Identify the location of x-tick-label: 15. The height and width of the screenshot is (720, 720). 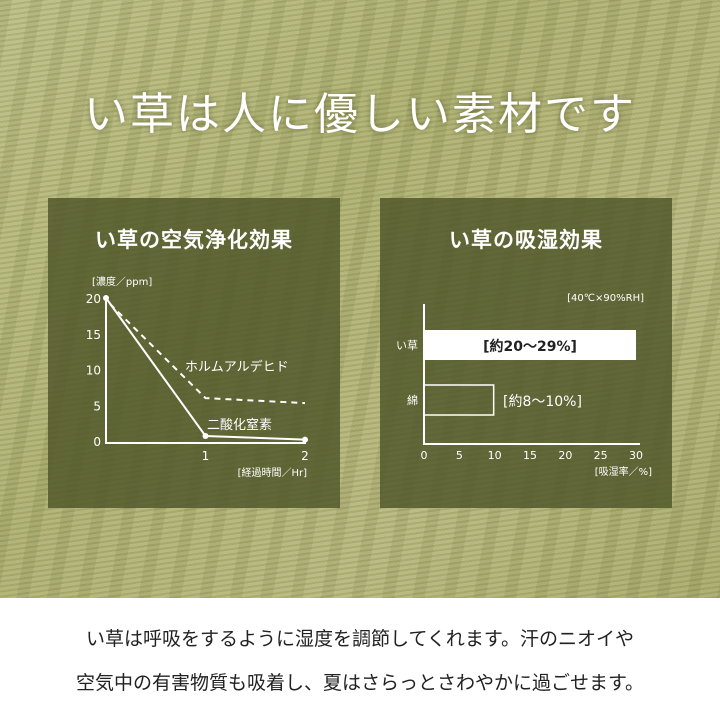
(530, 455).